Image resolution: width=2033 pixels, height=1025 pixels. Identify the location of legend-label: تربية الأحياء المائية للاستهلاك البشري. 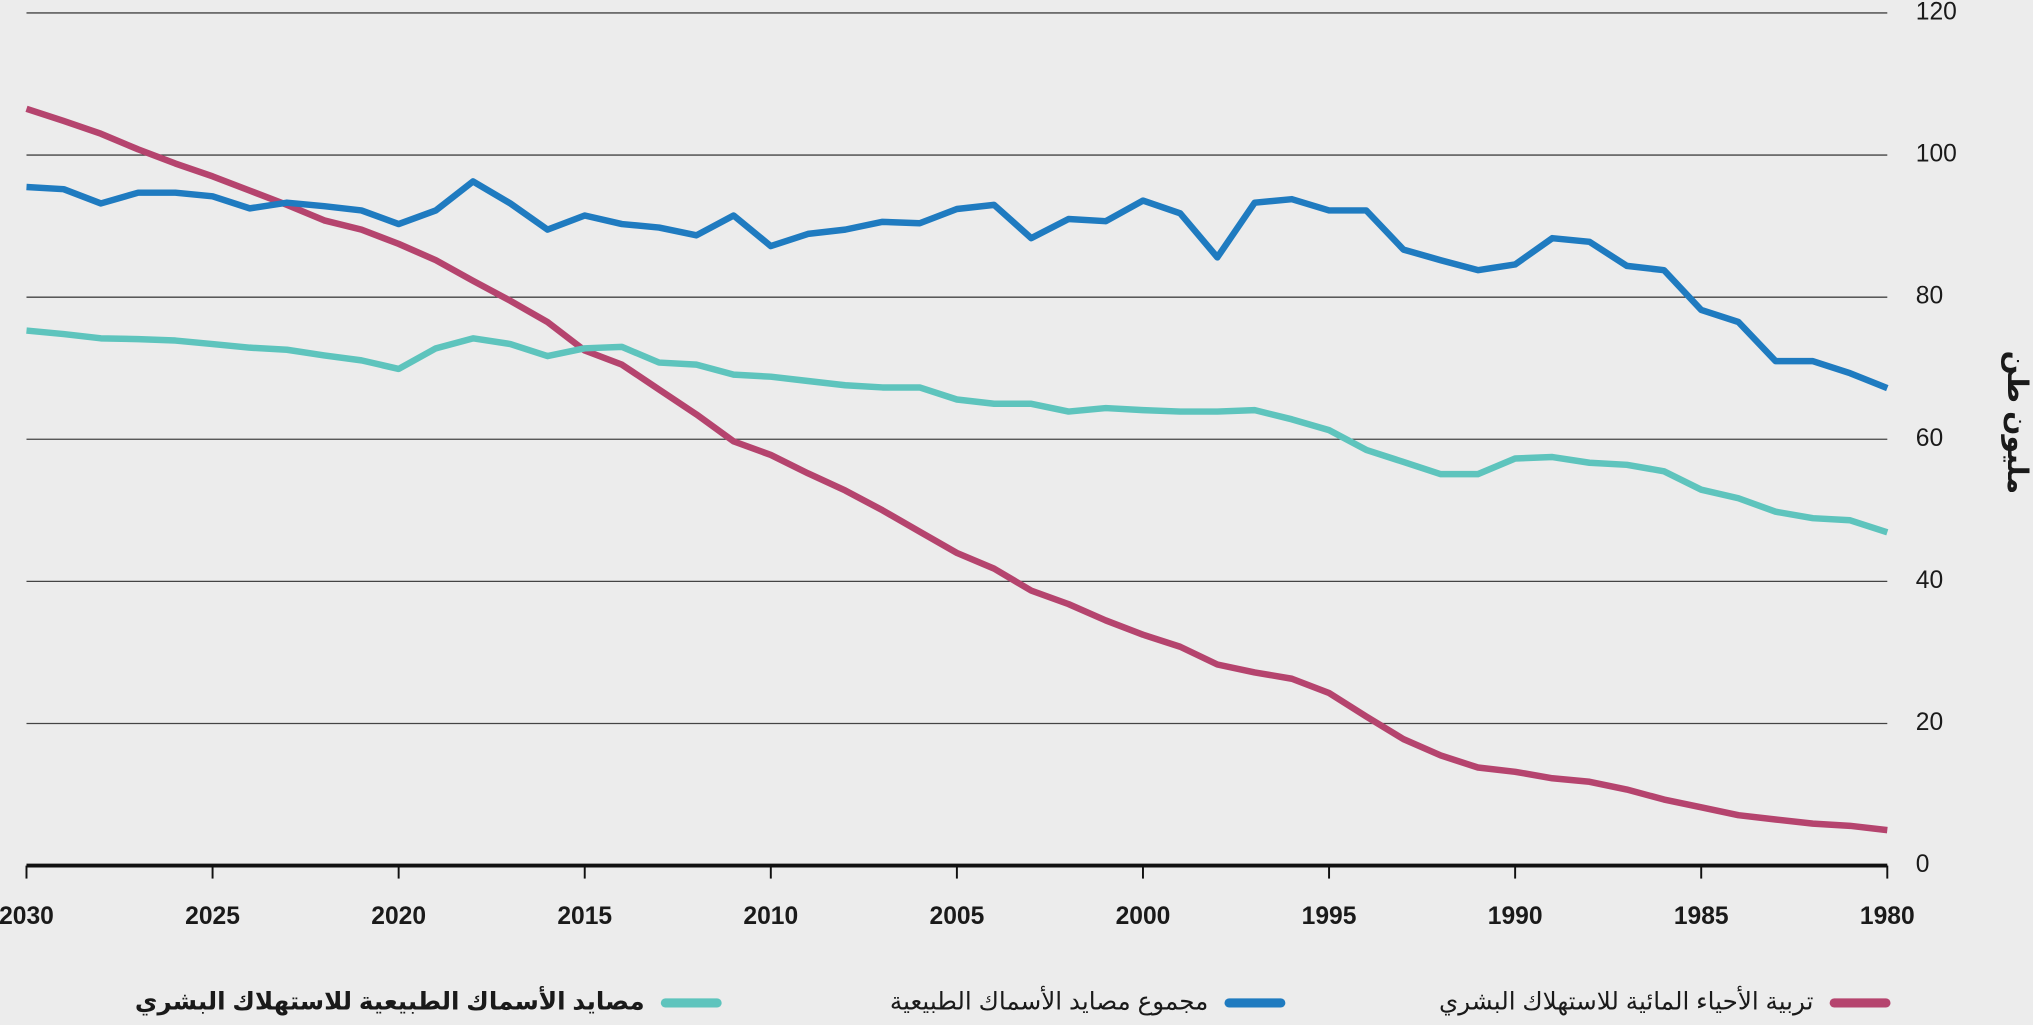
(1626, 1000).